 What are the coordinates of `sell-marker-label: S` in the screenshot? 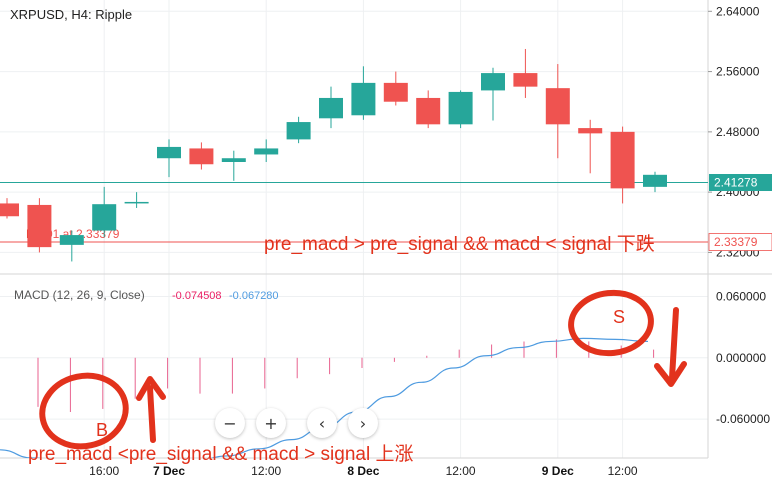 It's located at (619, 317).